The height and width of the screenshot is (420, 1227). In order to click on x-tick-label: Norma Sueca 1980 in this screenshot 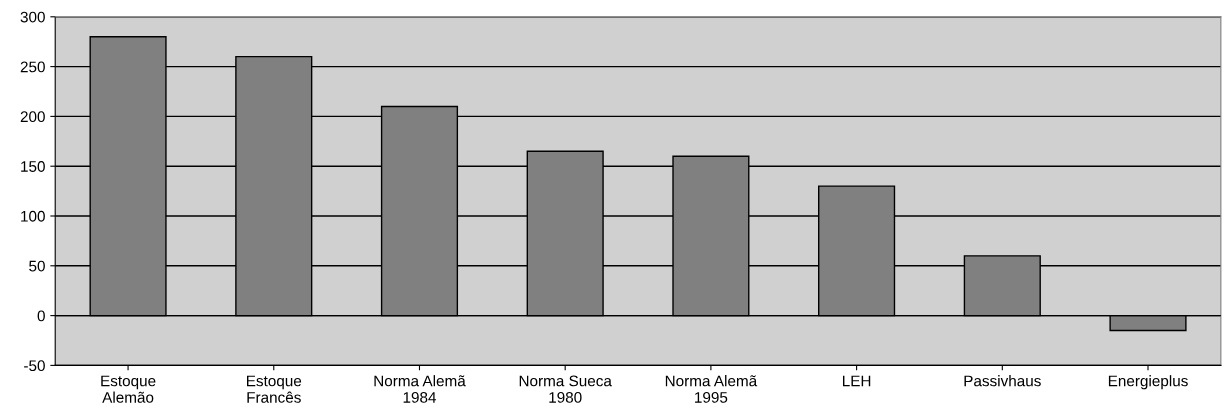, I will do `click(565, 389)`.